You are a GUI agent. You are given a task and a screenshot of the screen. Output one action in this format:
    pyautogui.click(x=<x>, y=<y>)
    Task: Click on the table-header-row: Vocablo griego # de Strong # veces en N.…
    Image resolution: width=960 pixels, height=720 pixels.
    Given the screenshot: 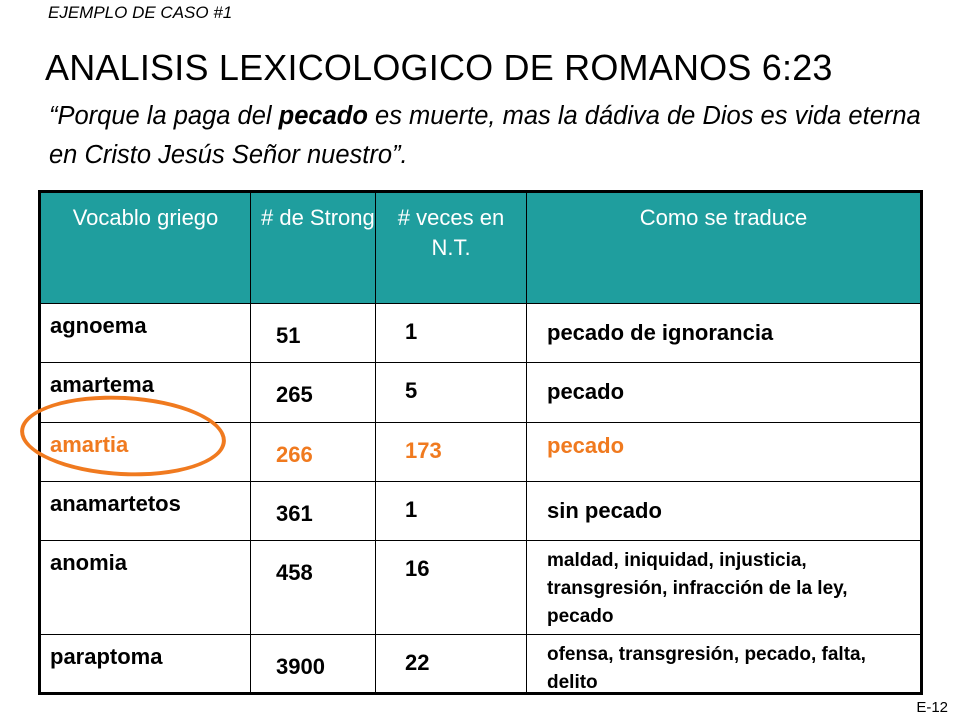 What is the action you would take?
    pyautogui.click(x=480, y=247)
    